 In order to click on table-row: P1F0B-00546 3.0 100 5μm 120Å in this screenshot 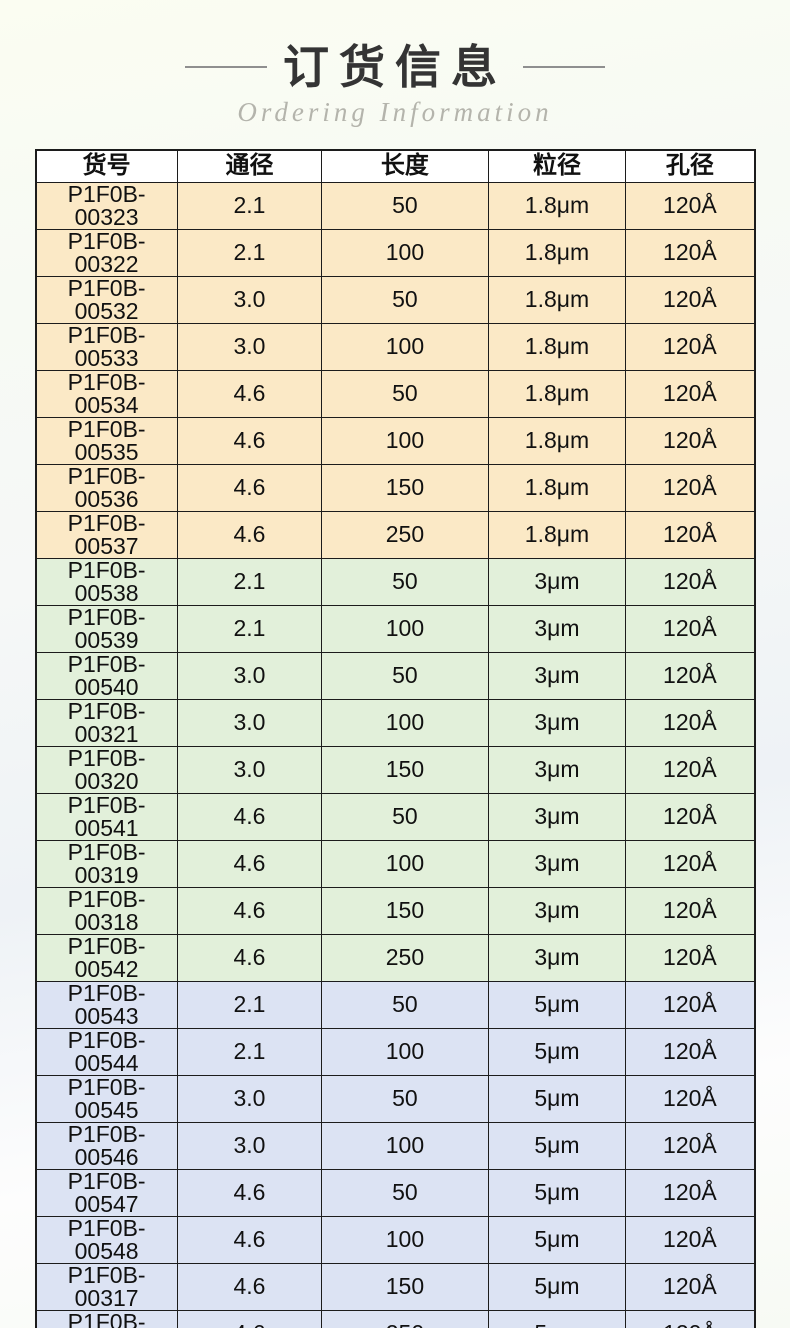, I will do `click(395, 1145)`.